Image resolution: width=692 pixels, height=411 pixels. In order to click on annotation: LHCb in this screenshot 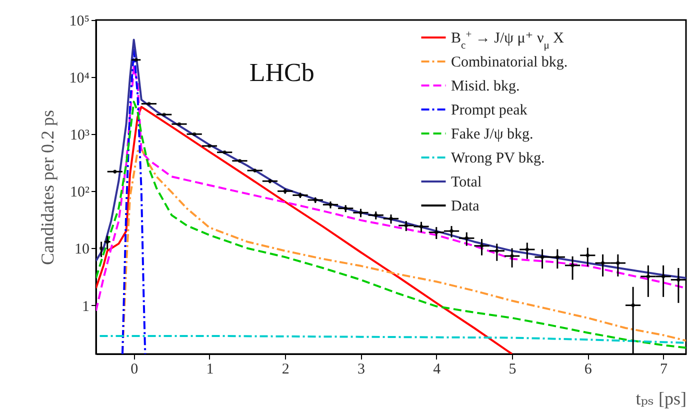, I will do `click(281, 73)`.